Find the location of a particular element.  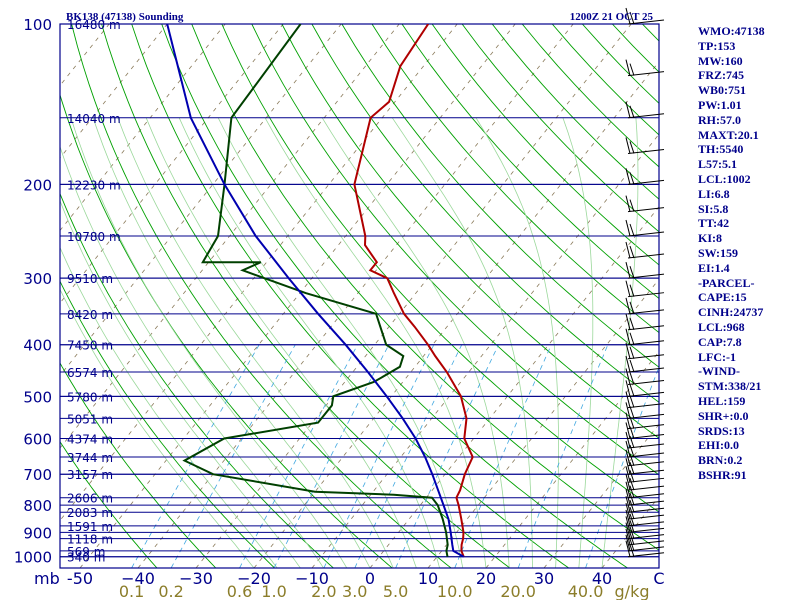

temperature-unit-label: C is located at coordinates (658, 578).